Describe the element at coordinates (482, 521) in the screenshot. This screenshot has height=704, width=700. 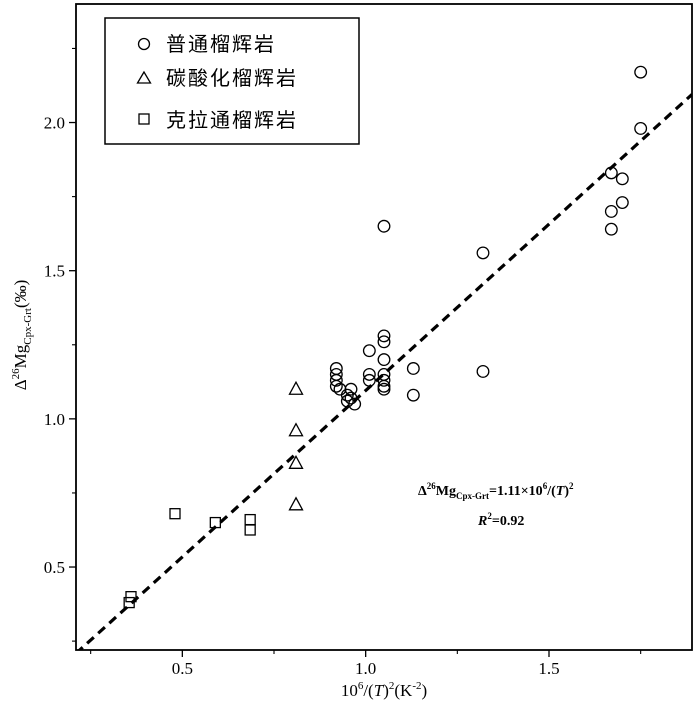
I see `r2-italic: R` at that location.